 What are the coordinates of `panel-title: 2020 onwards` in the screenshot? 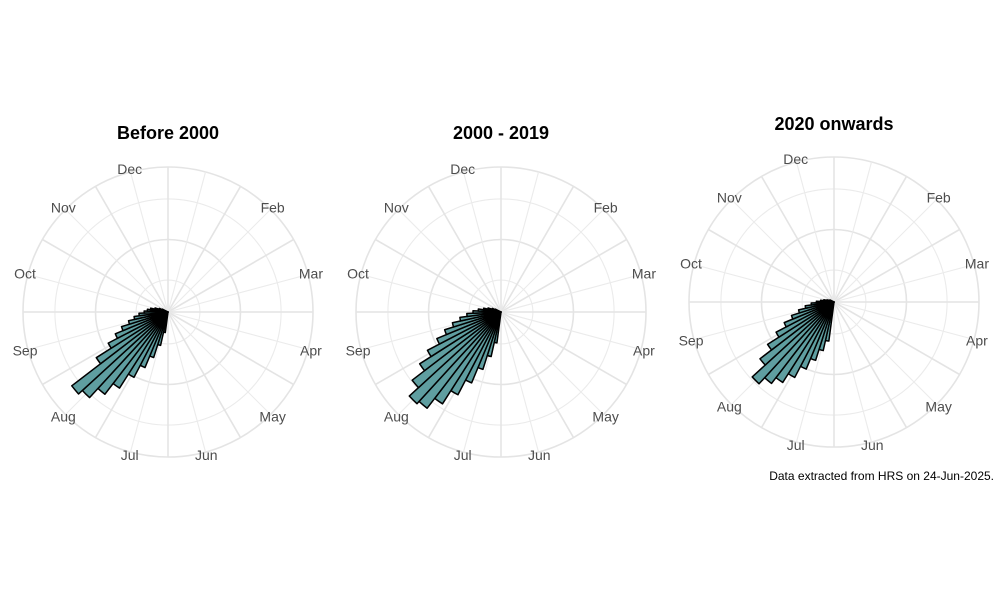 It's located at (833, 124).